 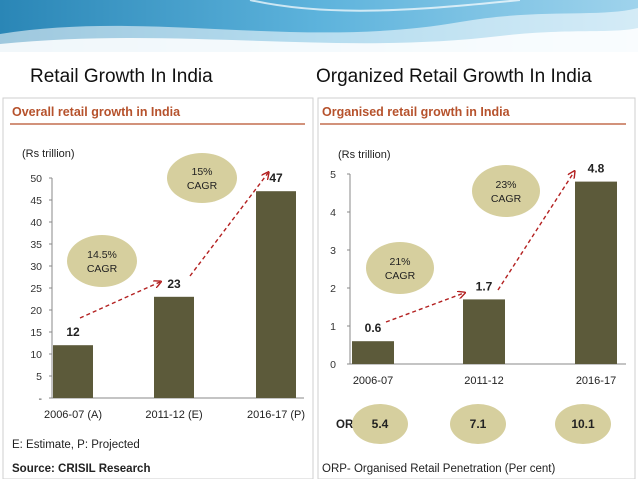 I want to click on orp-value: 10.1, so click(x=583, y=424).